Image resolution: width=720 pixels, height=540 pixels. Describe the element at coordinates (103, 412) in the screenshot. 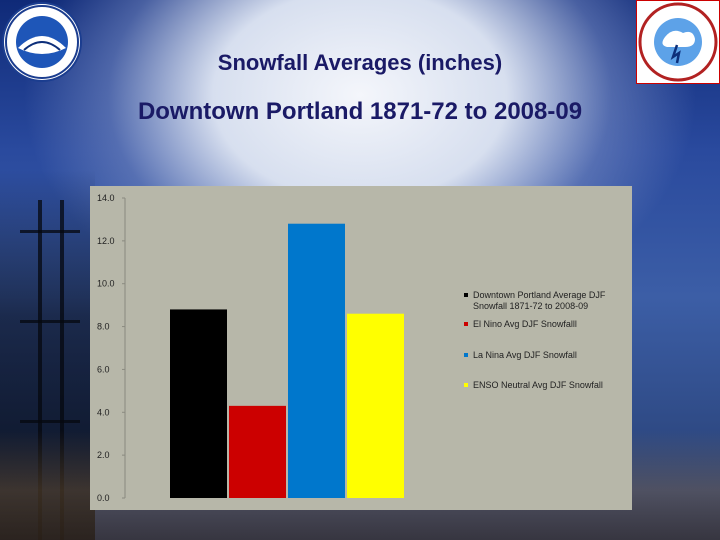

I see `y-tick-label: 4.0` at that location.